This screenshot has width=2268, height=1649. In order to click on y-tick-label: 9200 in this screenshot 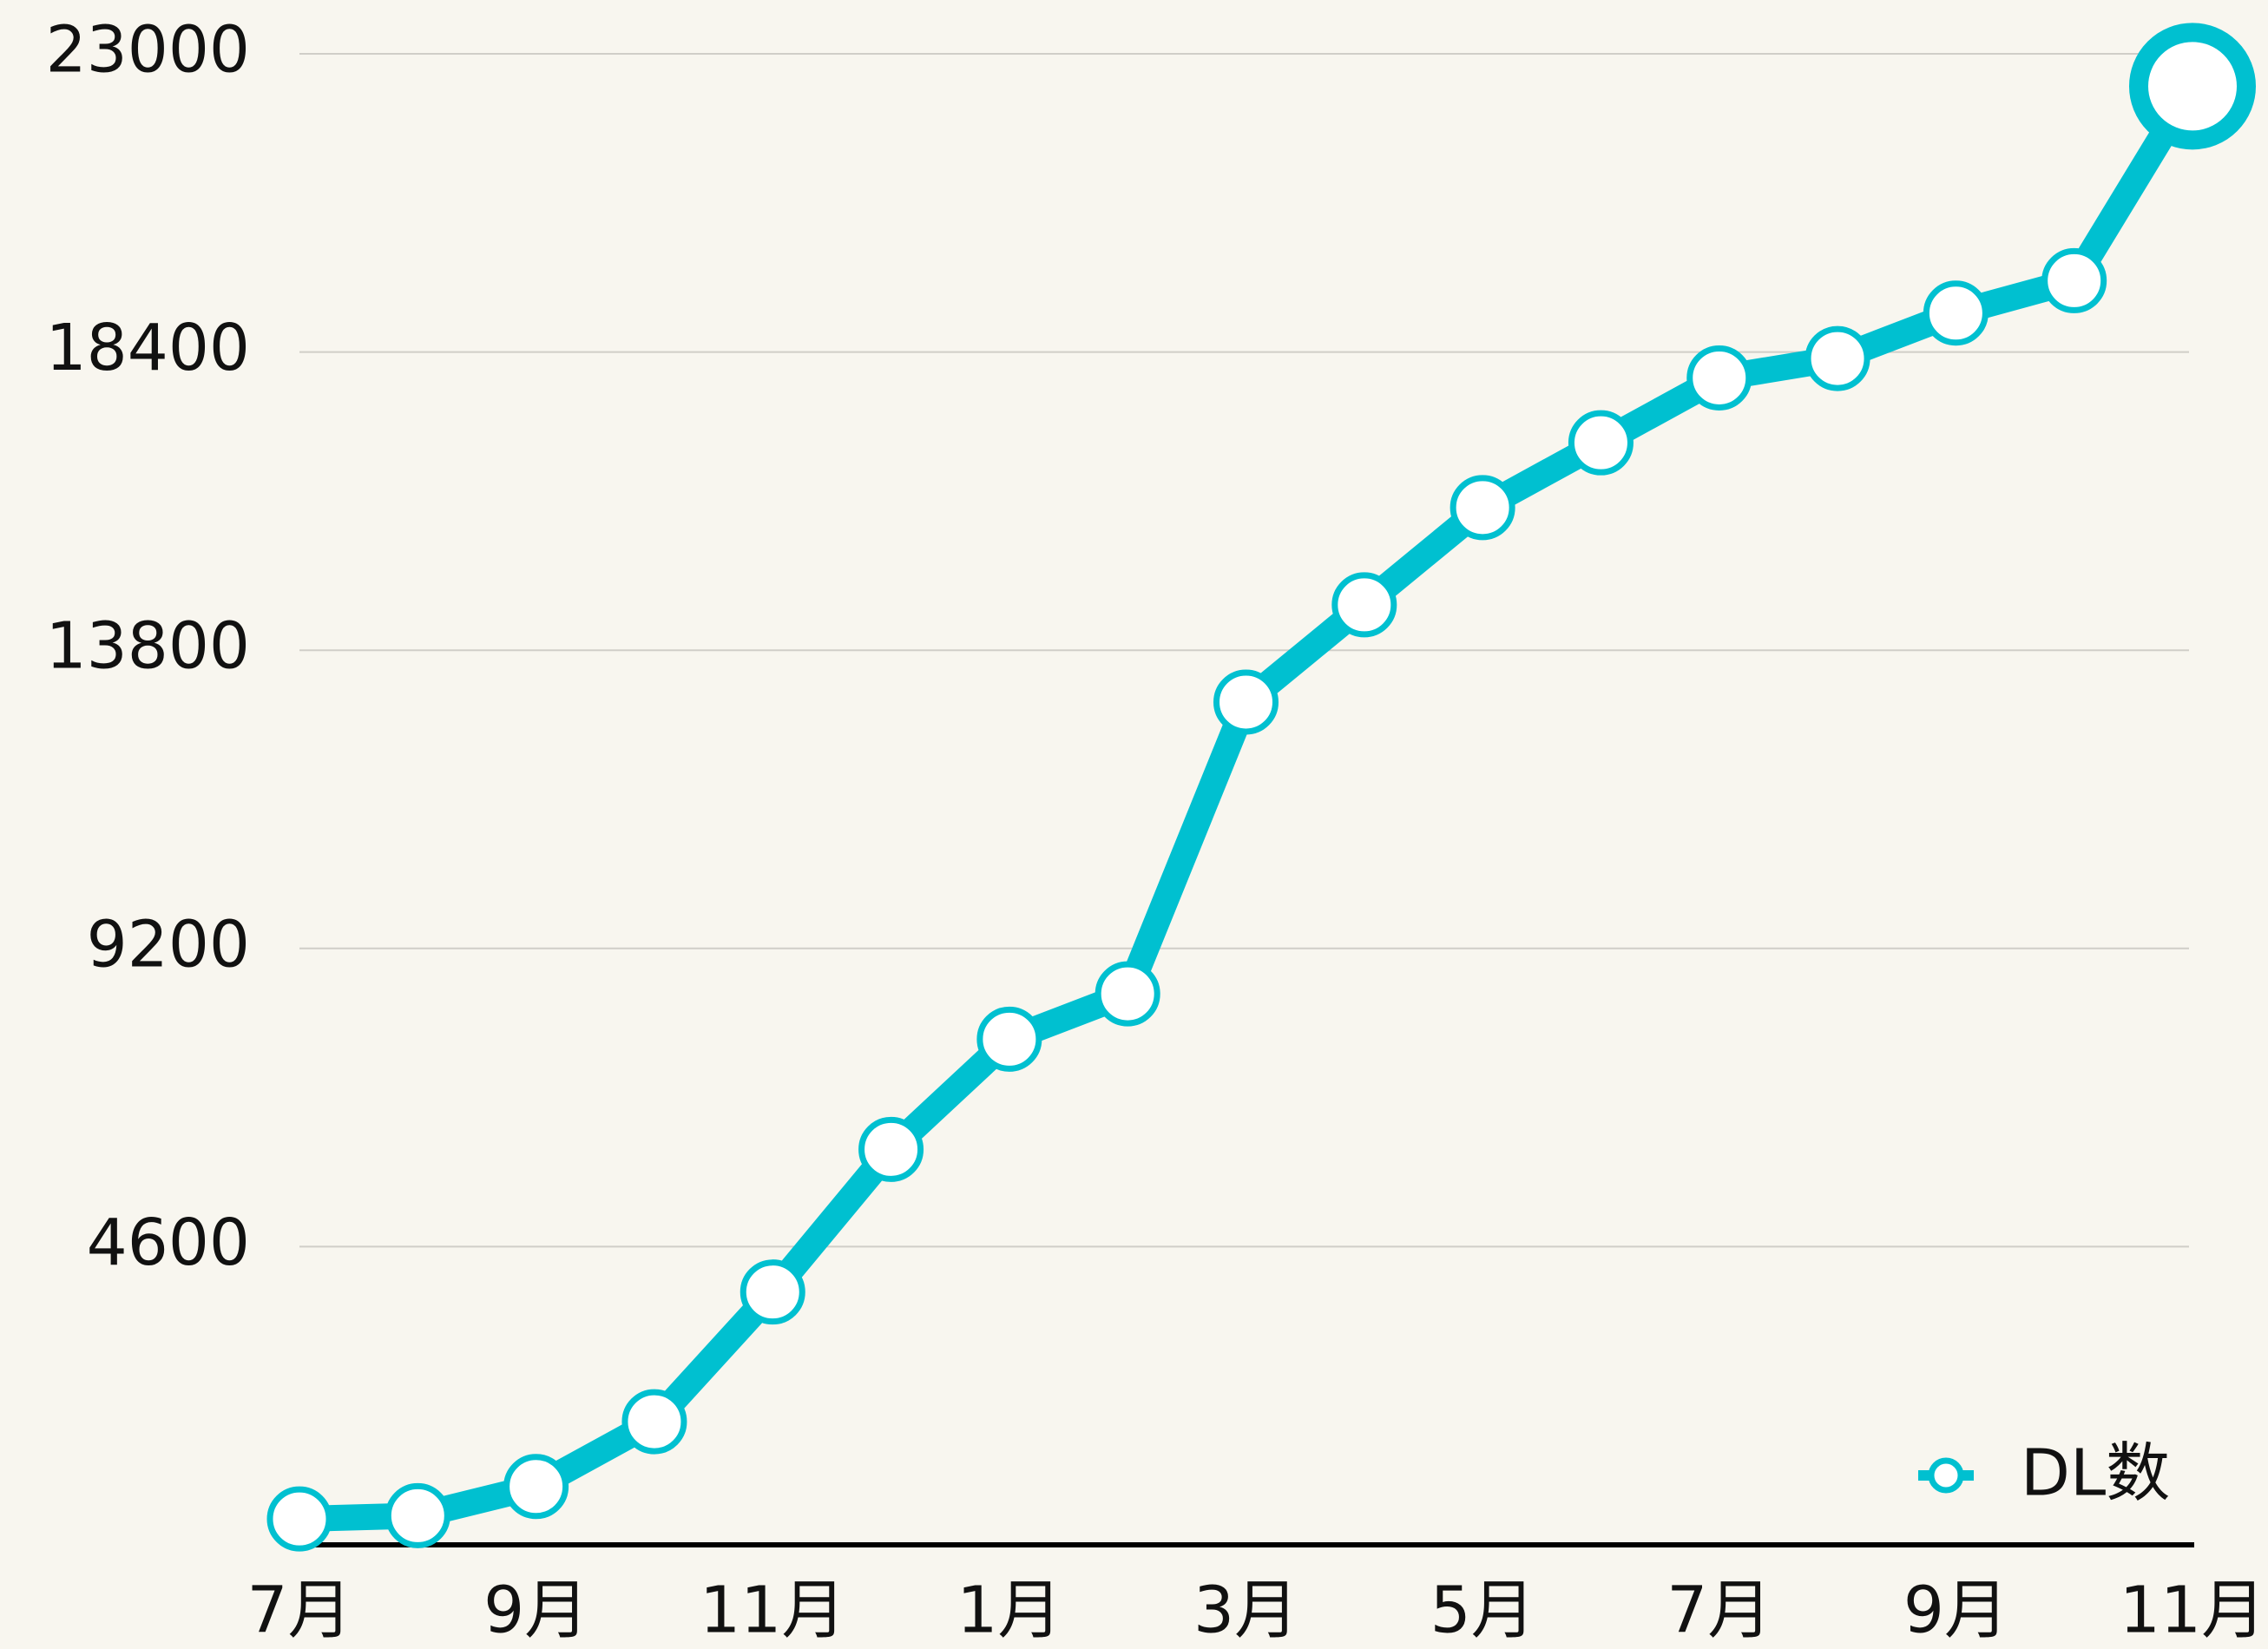, I will do `click(168, 944)`.